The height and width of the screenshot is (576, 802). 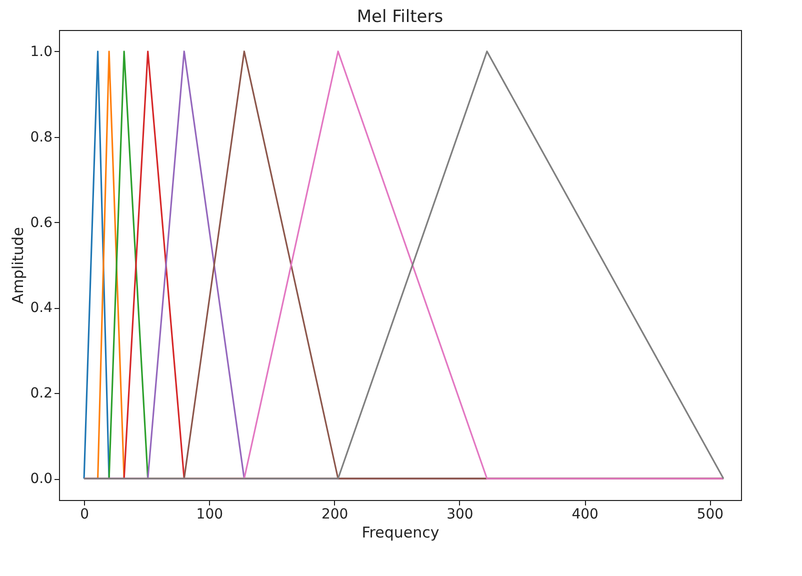 What do you see at coordinates (18, 265) in the screenshot?
I see `y-axis-title: Amplitude` at bounding box center [18, 265].